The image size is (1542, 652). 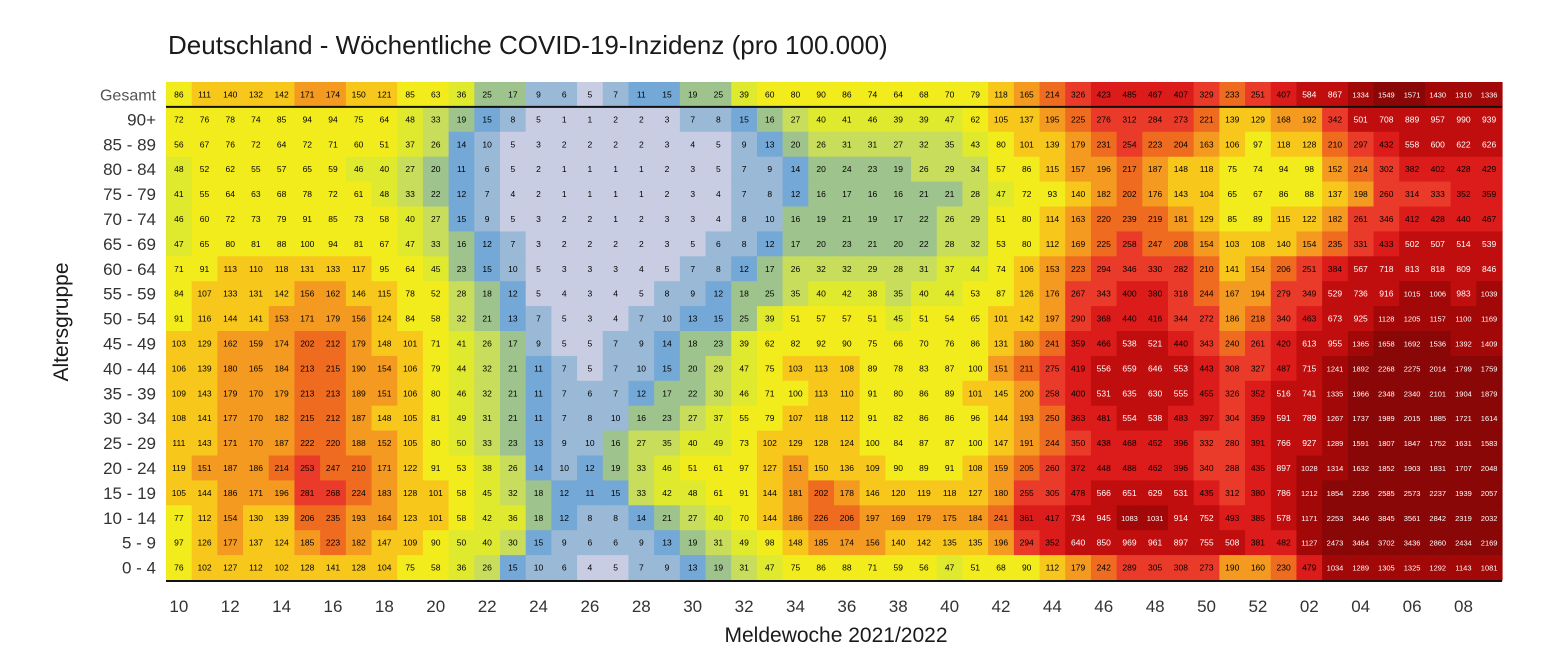 I want to click on cell-value-label: 186, so click(x=1232, y=319).